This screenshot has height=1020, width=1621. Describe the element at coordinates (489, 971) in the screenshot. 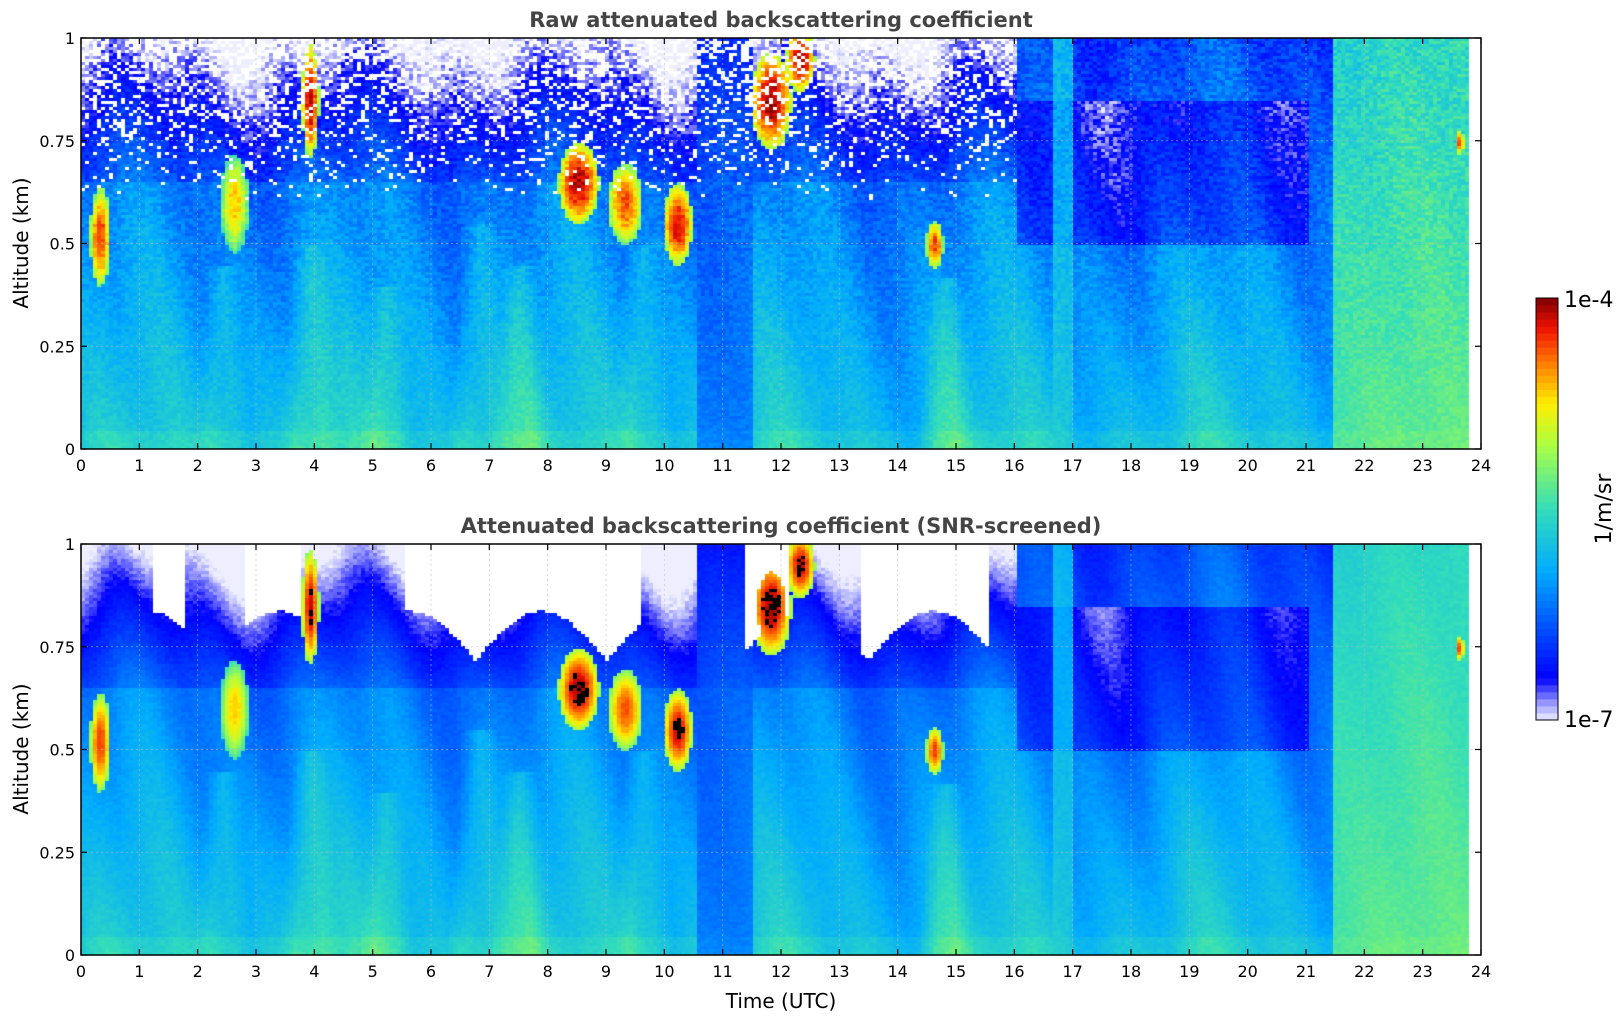

I see `x-tick-label: 7` at that location.